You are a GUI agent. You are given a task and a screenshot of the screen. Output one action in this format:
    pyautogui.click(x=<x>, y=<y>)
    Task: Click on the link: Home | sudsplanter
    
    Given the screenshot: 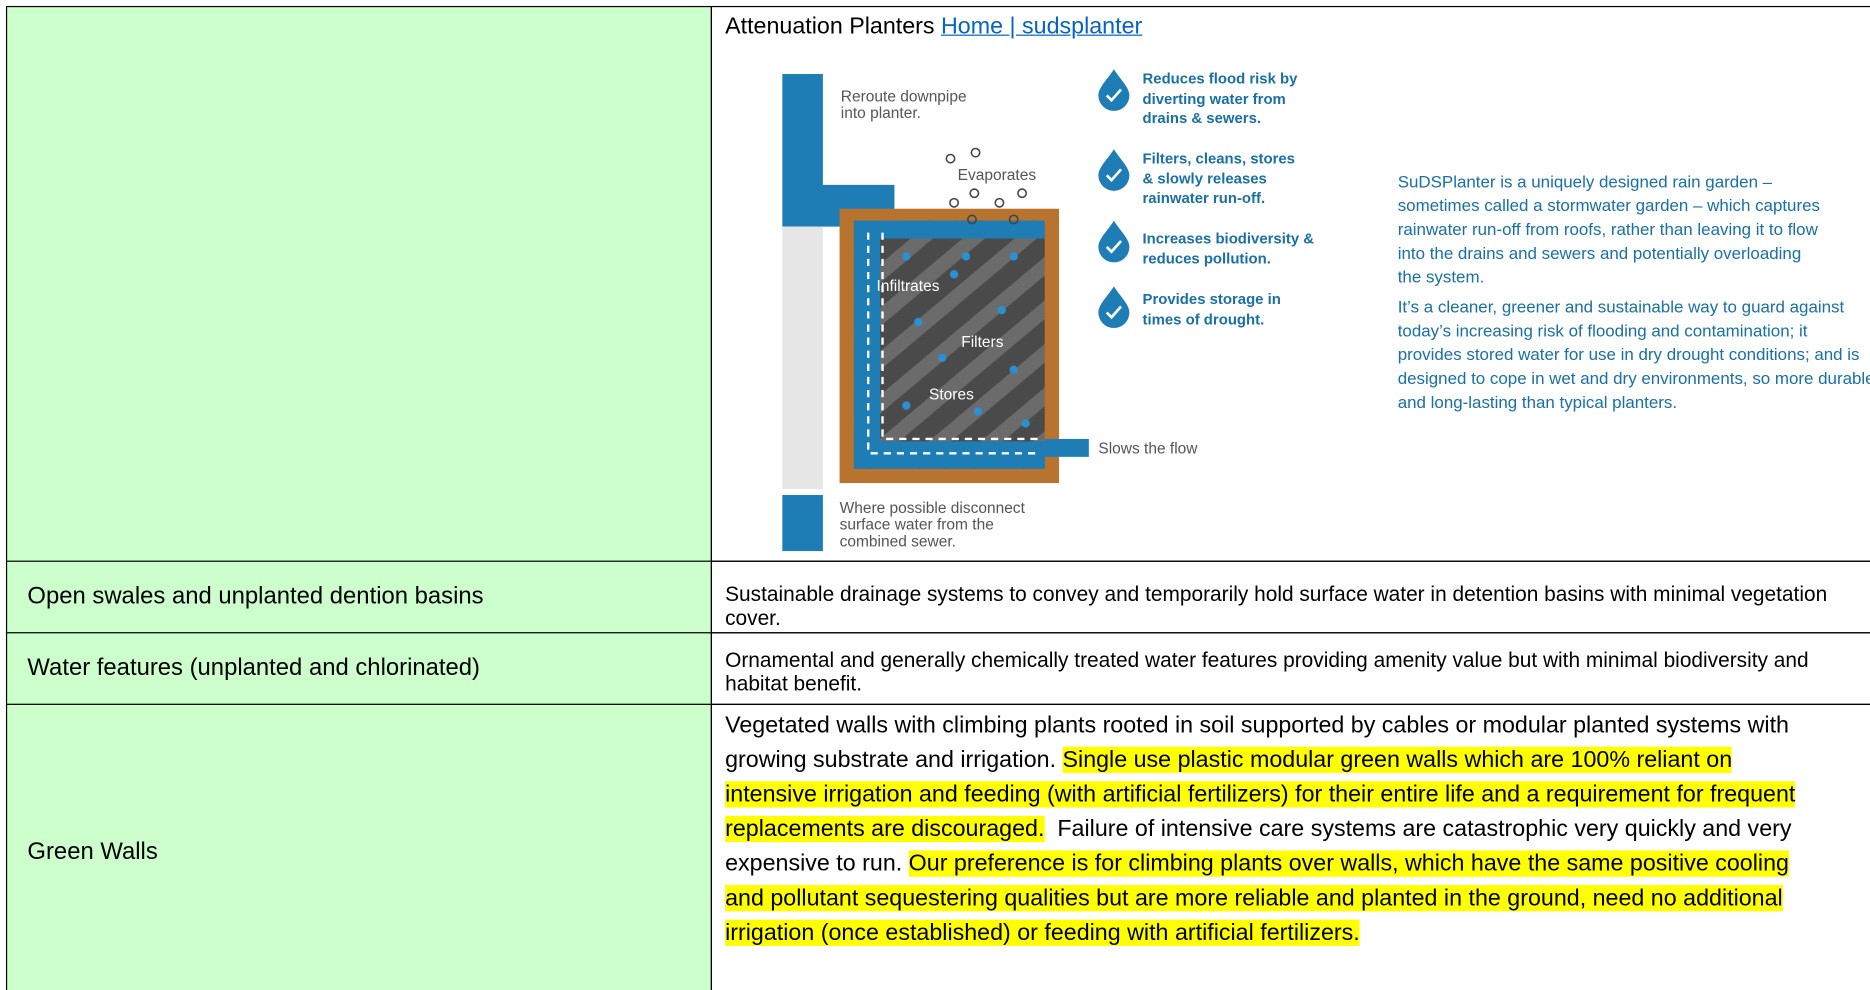 What is the action you would take?
    pyautogui.click(x=1042, y=26)
    